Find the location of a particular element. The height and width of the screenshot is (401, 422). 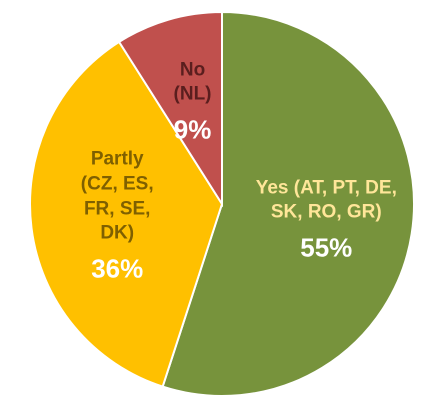

pie-slice is located at coordinates (170, 109).